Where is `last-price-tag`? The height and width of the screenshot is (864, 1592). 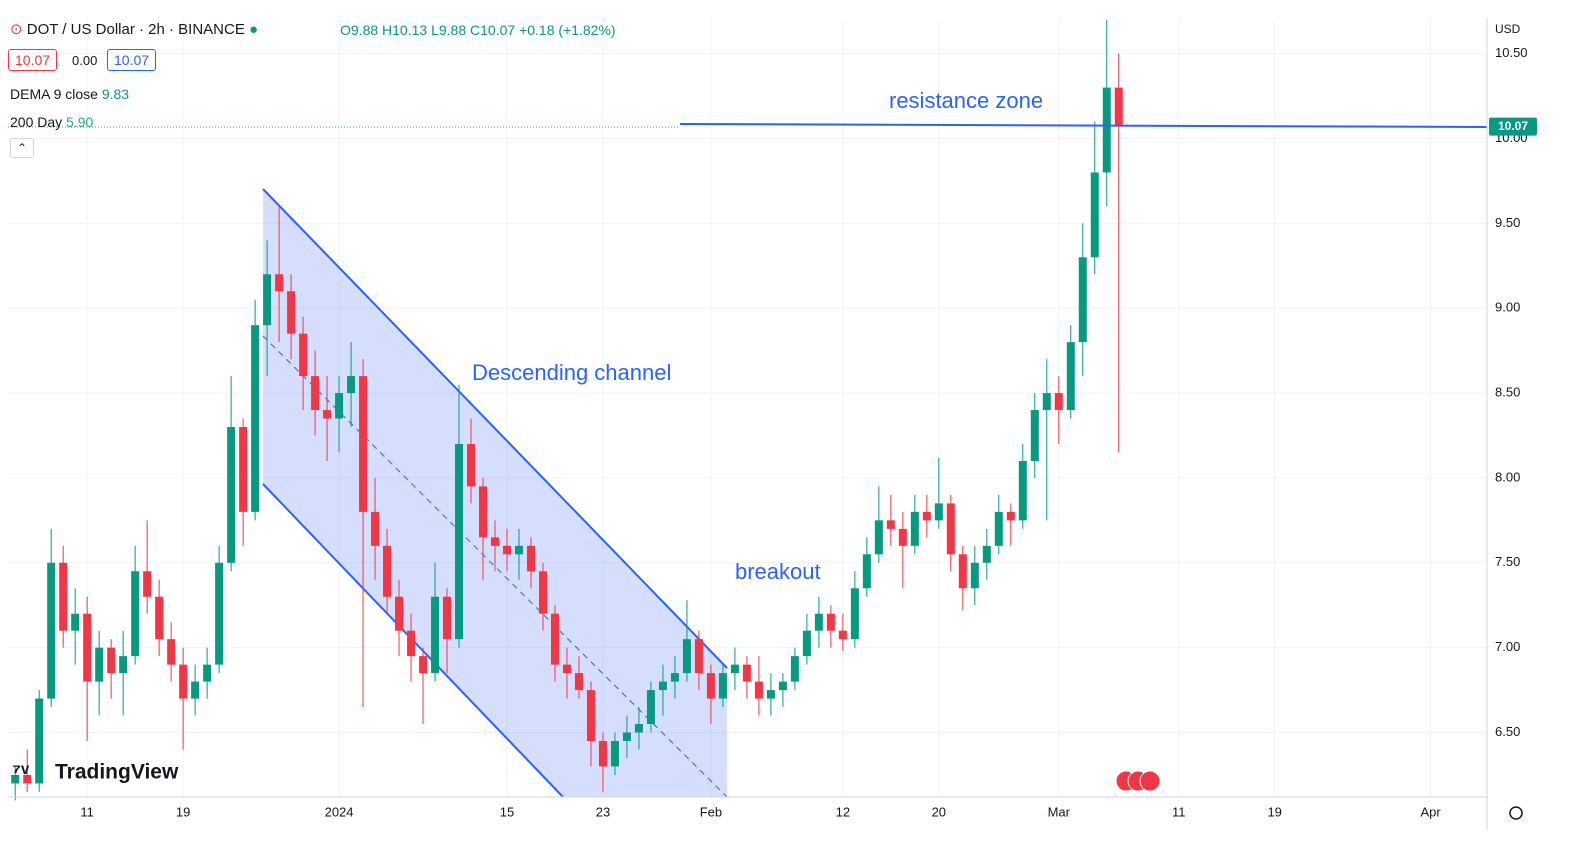
last-price-tag is located at coordinates (1513, 126).